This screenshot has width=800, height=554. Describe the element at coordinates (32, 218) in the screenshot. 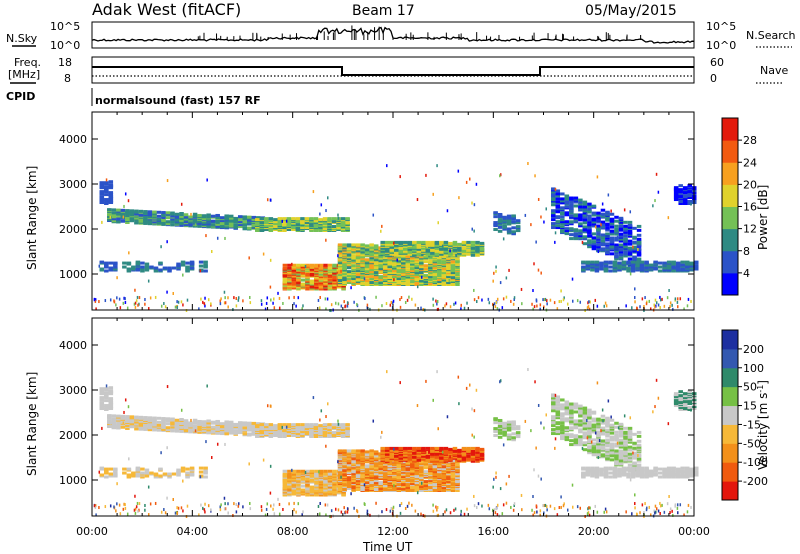

I see `power-ylabel: Slant Range [km]` at that location.